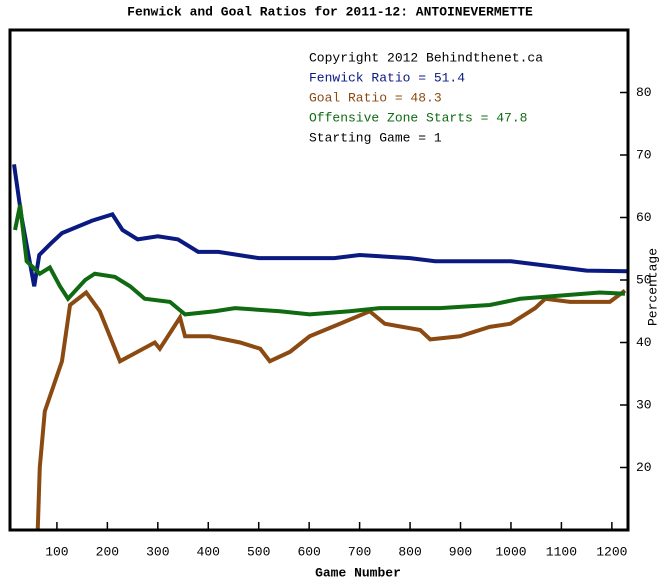  What do you see at coordinates (107, 551) in the screenshot?
I see `x-tick-label: 200` at bounding box center [107, 551].